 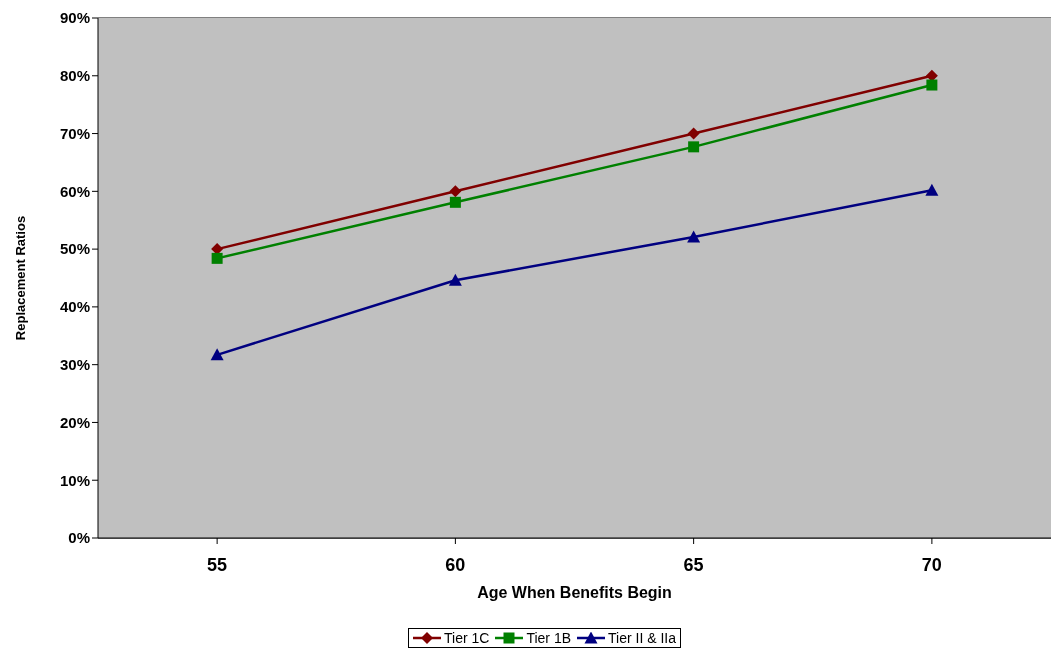 I want to click on y-tick-label: 80%, so click(x=74, y=76).